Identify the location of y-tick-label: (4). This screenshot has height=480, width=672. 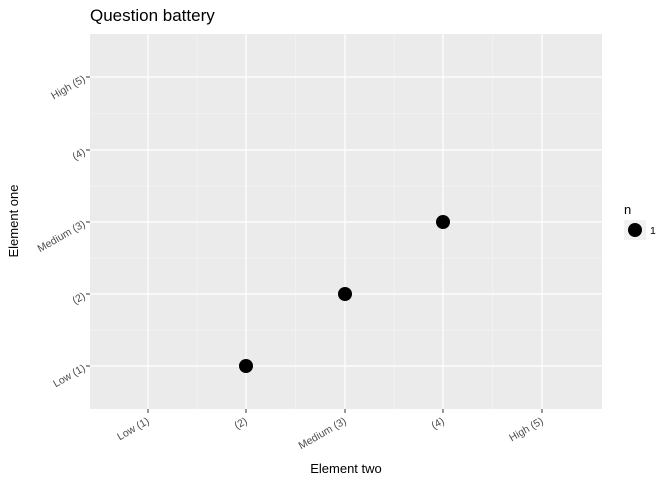
(78, 154).